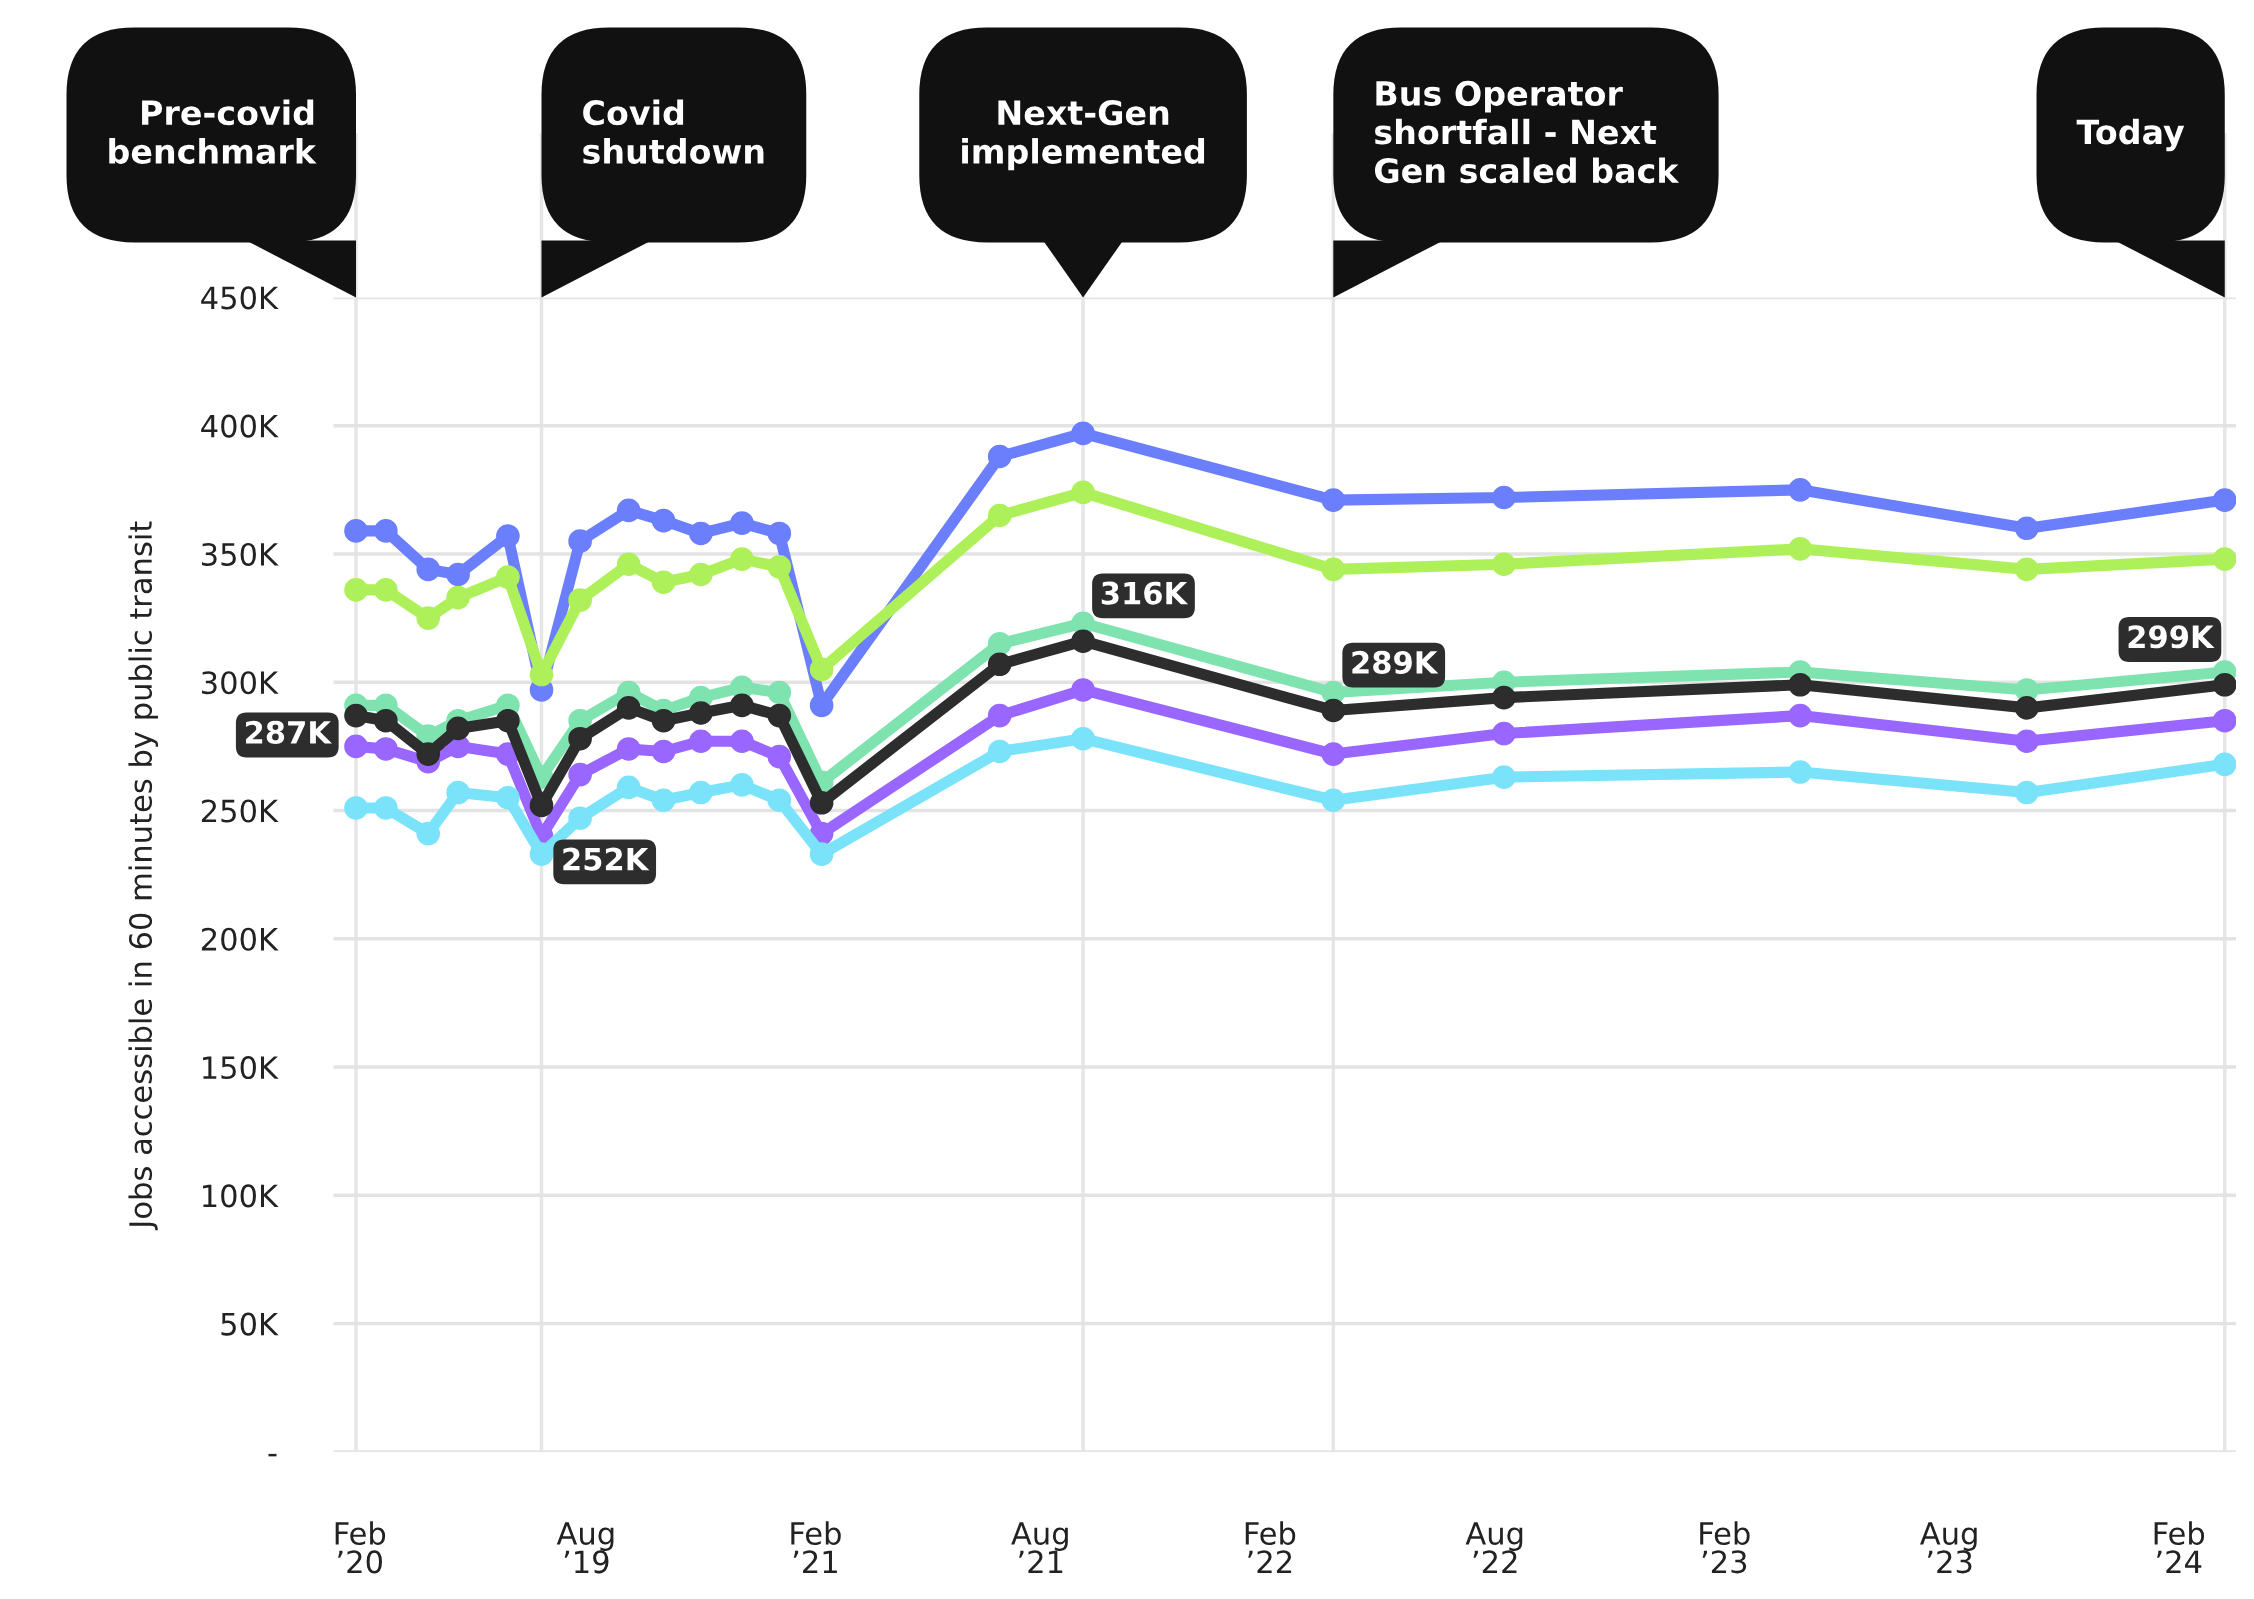  Describe the element at coordinates (1395, 662) in the screenshot. I see `data-label: 289K` at that location.